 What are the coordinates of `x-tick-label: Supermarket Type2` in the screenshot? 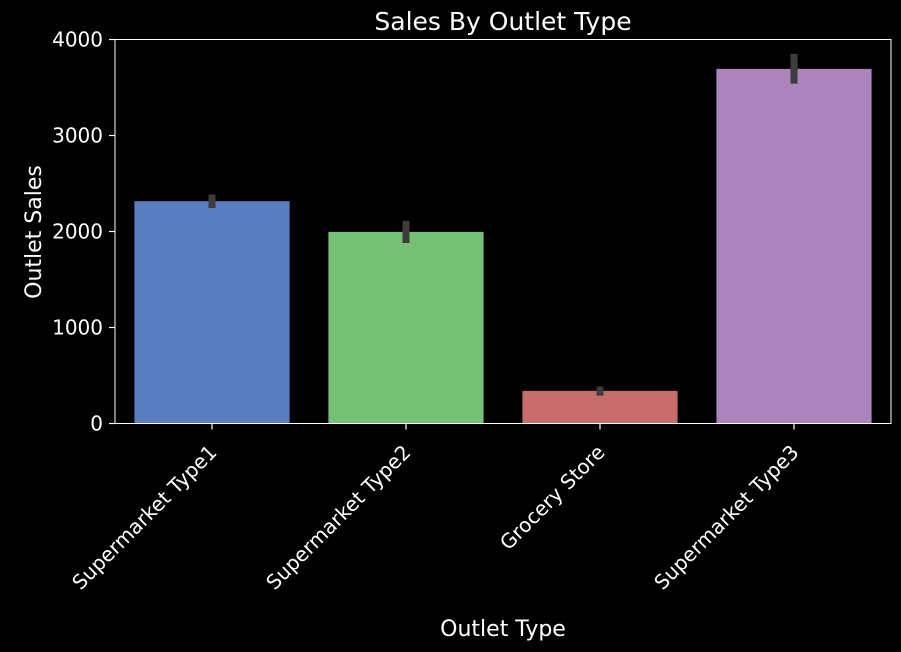 It's located at (338, 517).